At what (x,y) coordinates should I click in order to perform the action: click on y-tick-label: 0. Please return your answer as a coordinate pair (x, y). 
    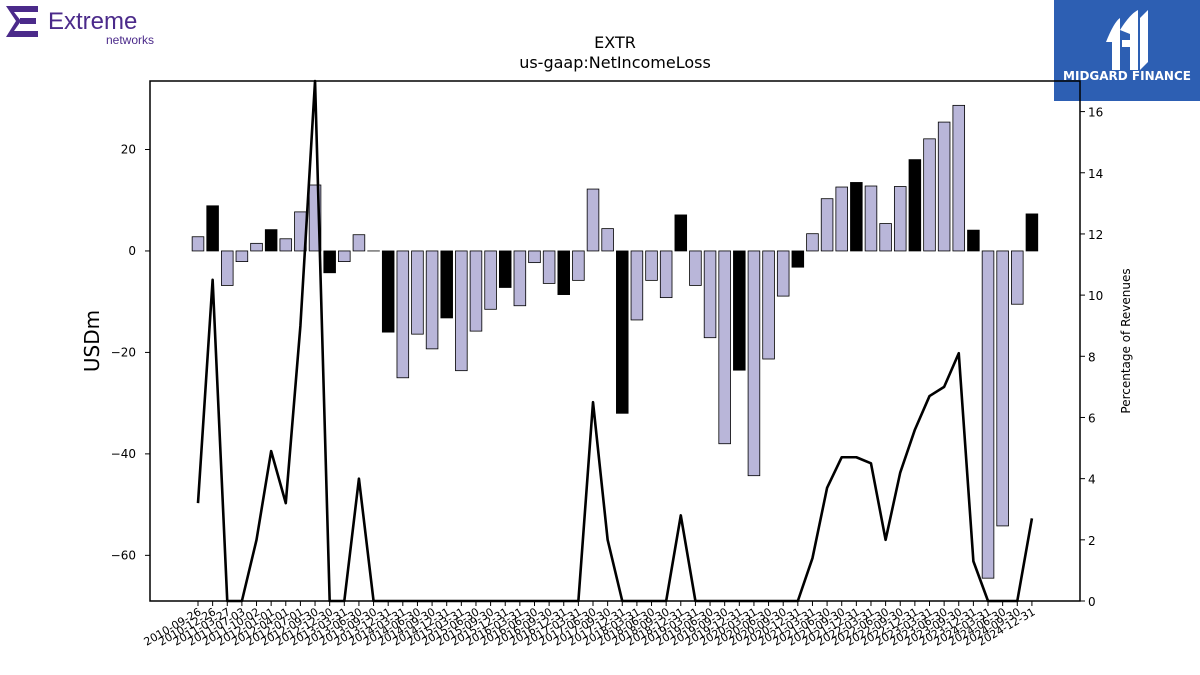
    Looking at the image, I should click on (132, 251).